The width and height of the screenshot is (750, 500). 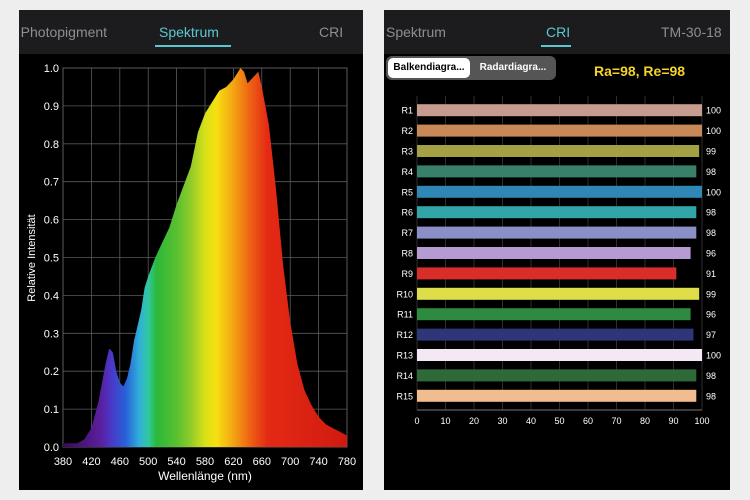 What do you see at coordinates (205, 462) in the screenshot?
I see `x-tick-label: 580` at bounding box center [205, 462].